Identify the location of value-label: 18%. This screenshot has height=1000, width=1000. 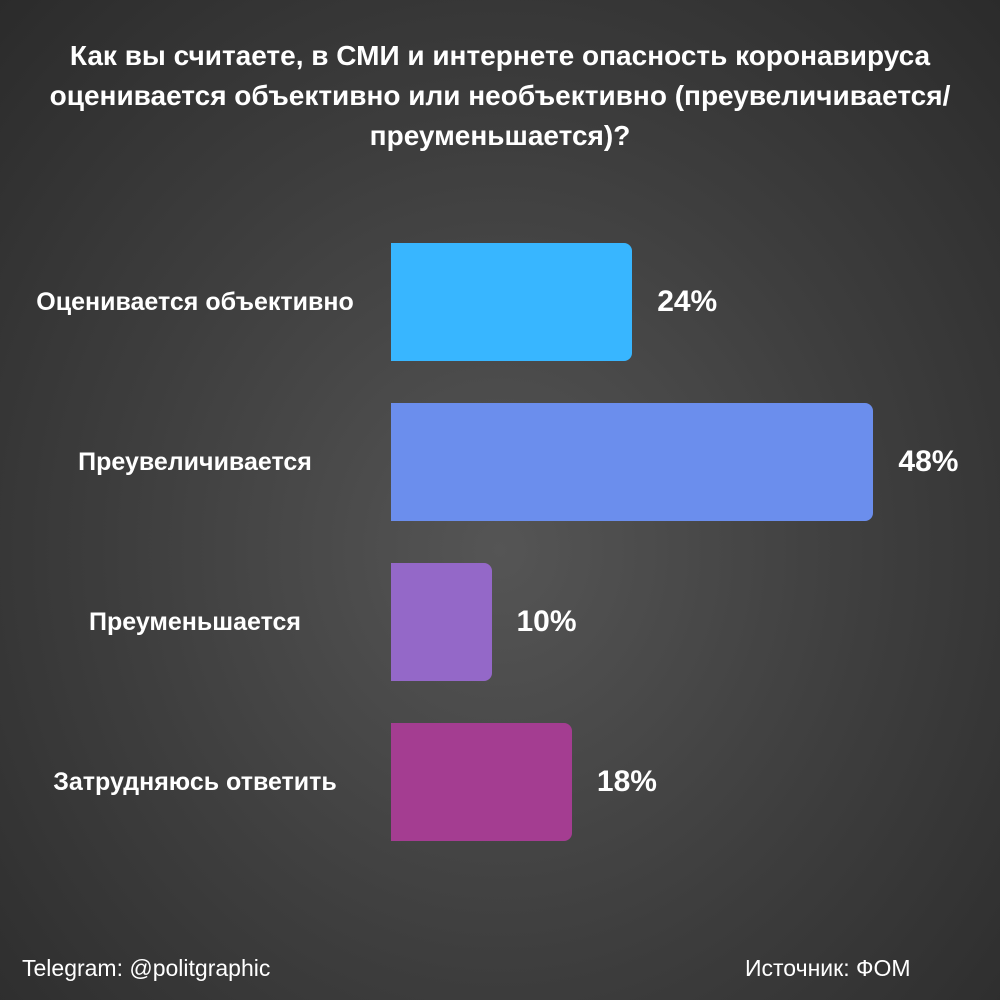
(626, 781).